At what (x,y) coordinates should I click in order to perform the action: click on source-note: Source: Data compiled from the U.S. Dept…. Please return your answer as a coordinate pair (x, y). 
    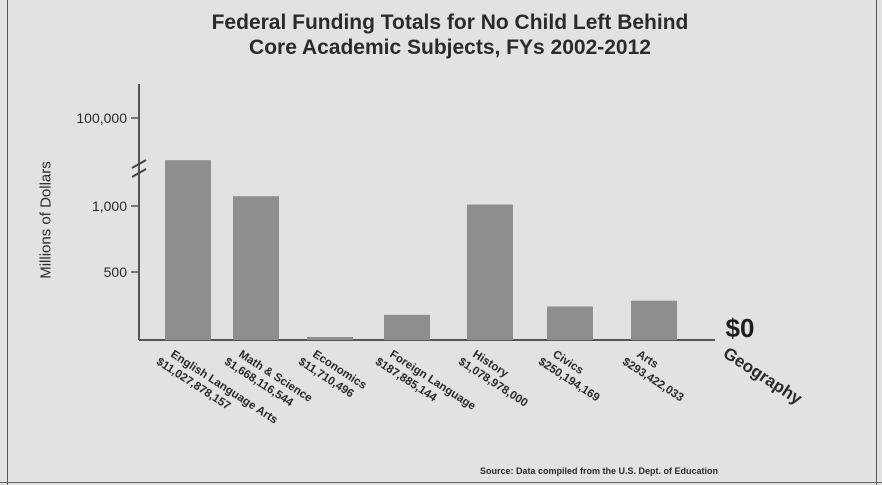
    Looking at the image, I should click on (599, 471).